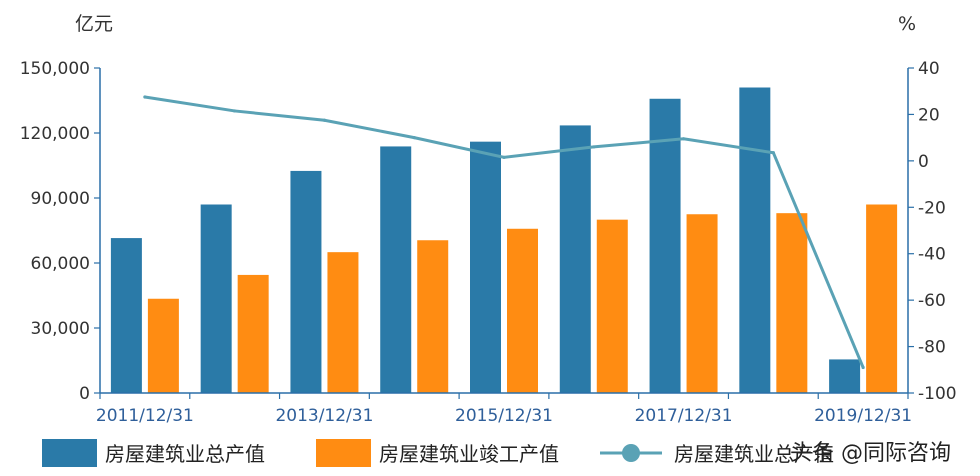 The image size is (980, 476). Describe the element at coordinates (84, 394) in the screenshot. I see `left-tick-label: 0` at that location.